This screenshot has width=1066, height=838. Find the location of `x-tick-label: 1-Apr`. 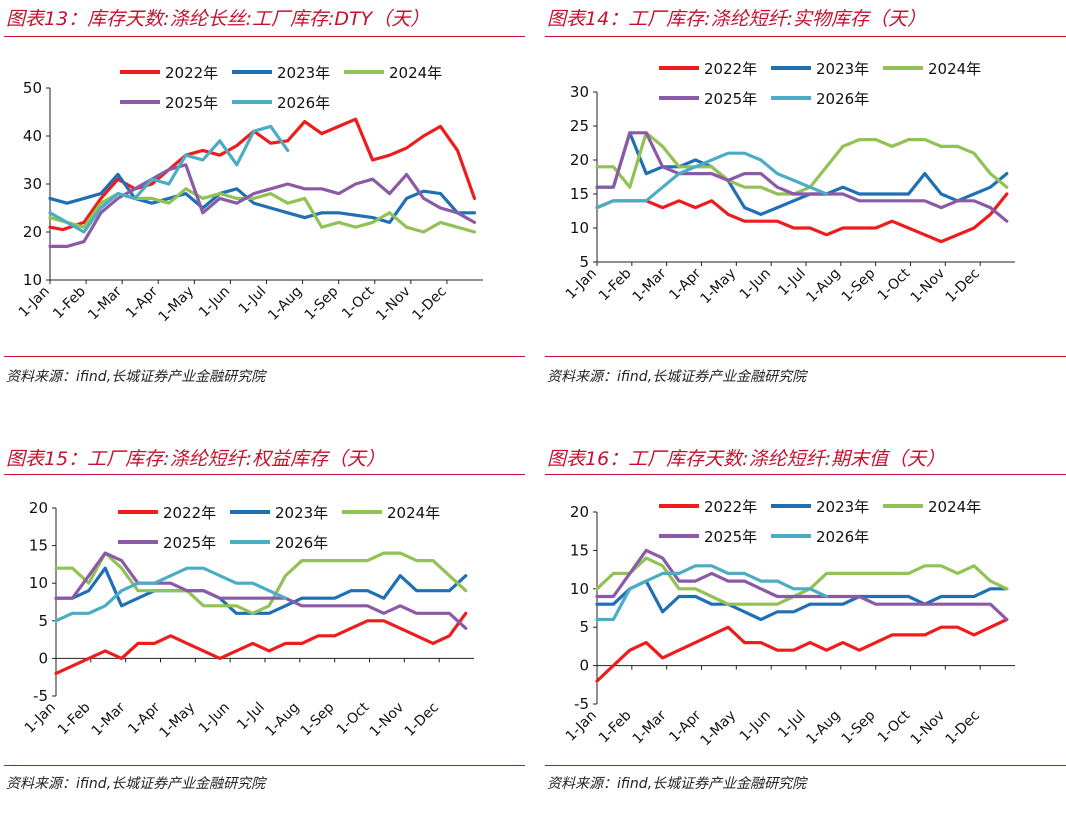

x-tick-label: 1-Apr is located at coordinates (142, 302).